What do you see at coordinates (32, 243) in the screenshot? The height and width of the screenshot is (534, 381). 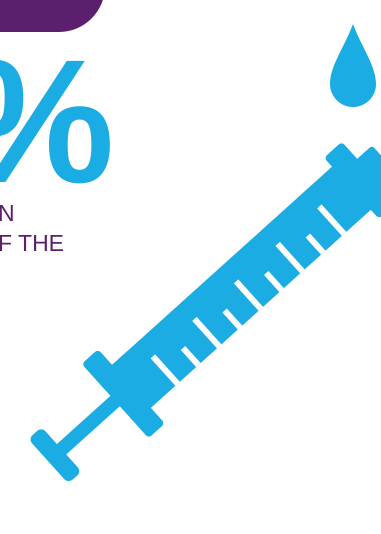 I see `caption-line-2: F THE` at bounding box center [32, 243].